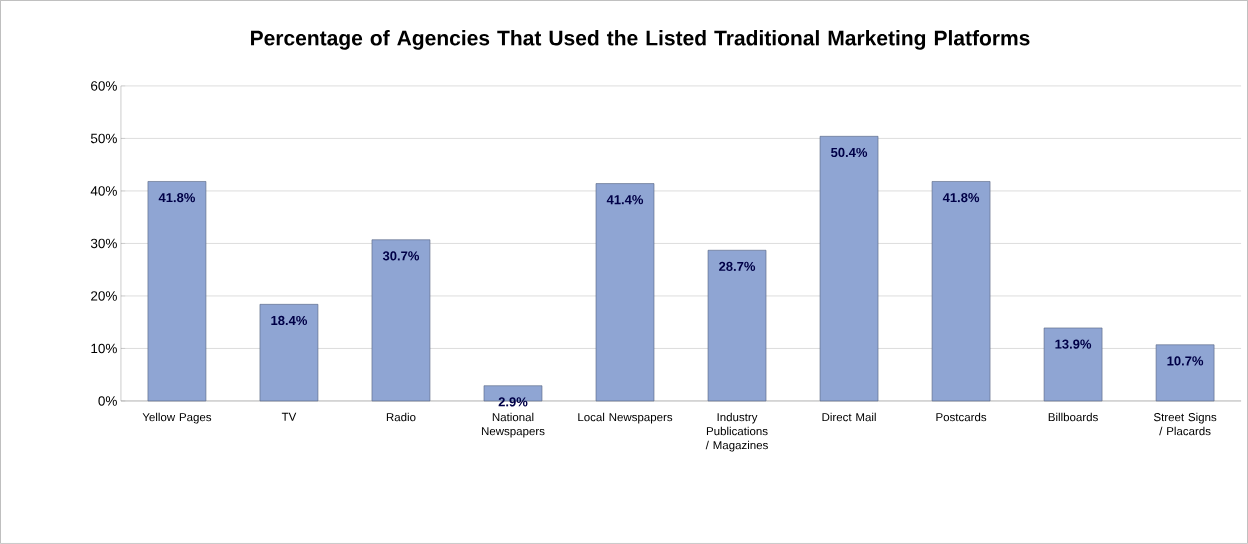  Describe the element at coordinates (625, 418) in the screenshot. I see `x-tick-label: Local Newspapers` at that location.